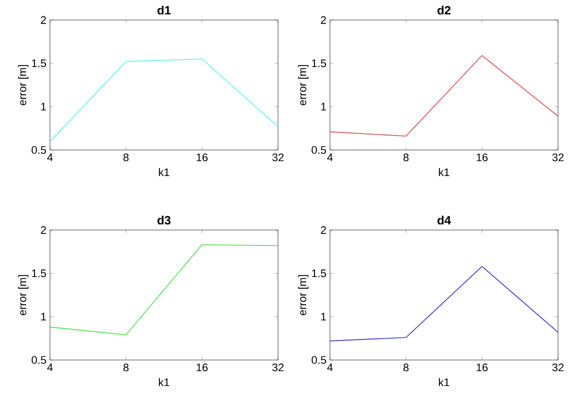 The width and height of the screenshot is (570, 416). What do you see at coordinates (444, 10) in the screenshot?
I see `chart-title: d2` at bounding box center [444, 10].